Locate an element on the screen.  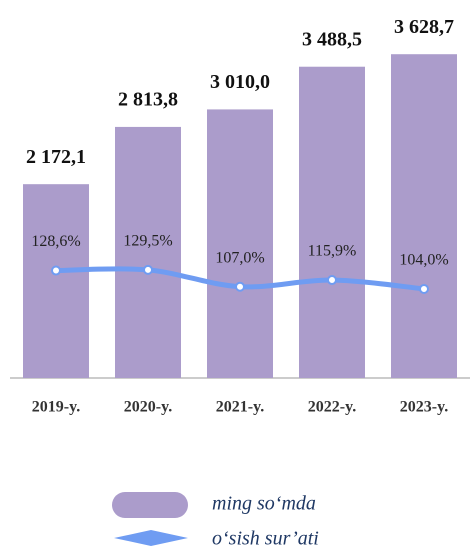
bar-label: 3 488,5 is located at coordinates (332, 39).